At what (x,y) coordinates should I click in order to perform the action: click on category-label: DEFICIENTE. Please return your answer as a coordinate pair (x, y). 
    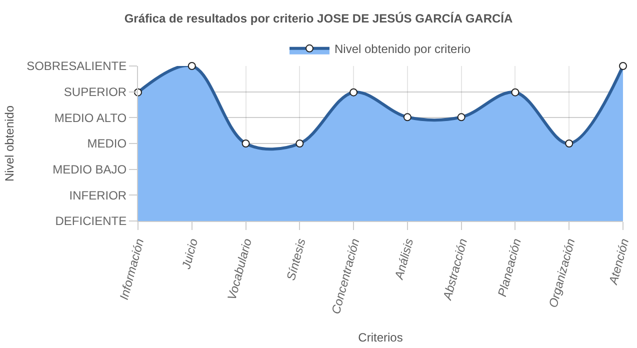
    Looking at the image, I should click on (91, 221).